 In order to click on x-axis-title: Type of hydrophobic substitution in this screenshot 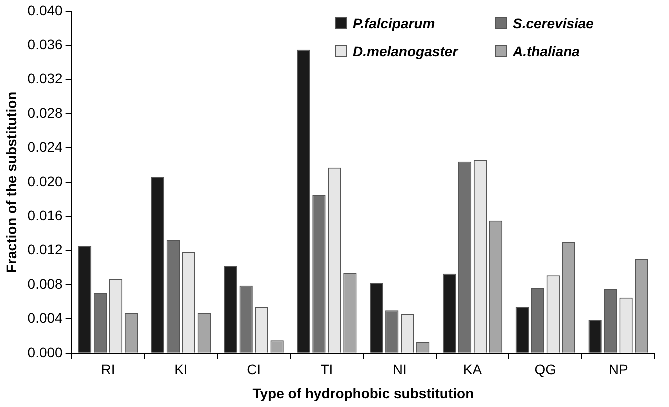, I will do `click(363, 393)`.